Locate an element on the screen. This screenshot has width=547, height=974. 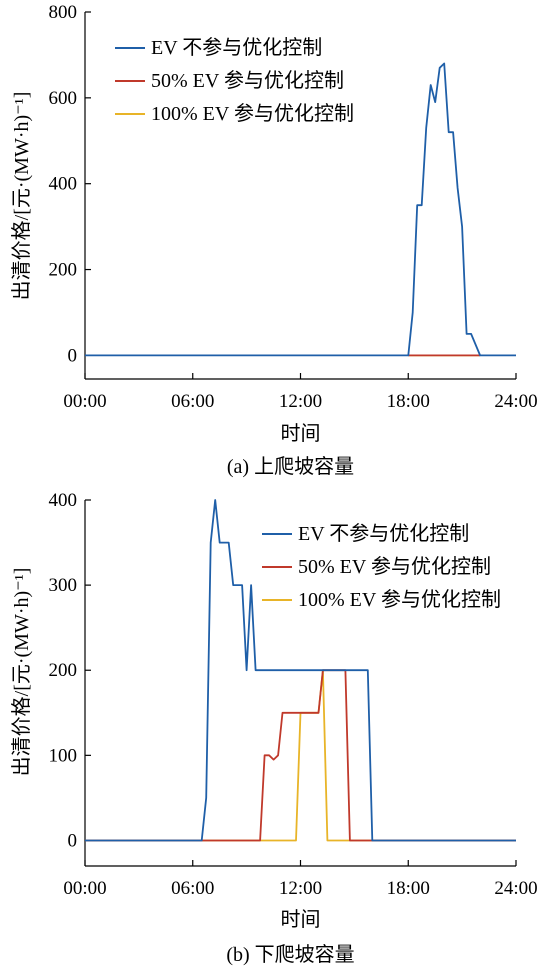
y-tick-label: 300 is located at coordinates (63, 585).